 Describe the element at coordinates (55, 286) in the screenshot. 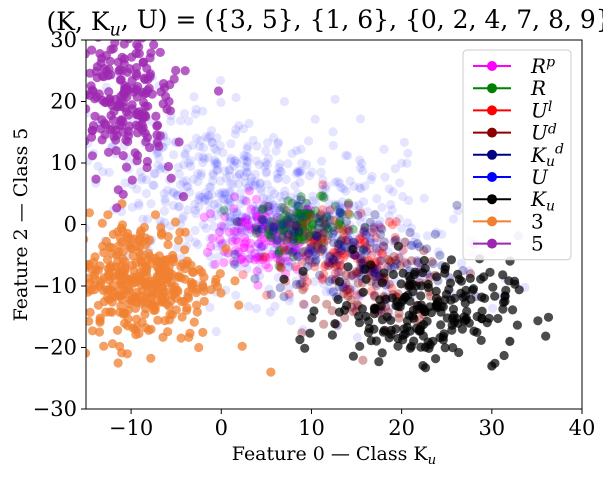

I see `y-tick-label: −10` at that location.